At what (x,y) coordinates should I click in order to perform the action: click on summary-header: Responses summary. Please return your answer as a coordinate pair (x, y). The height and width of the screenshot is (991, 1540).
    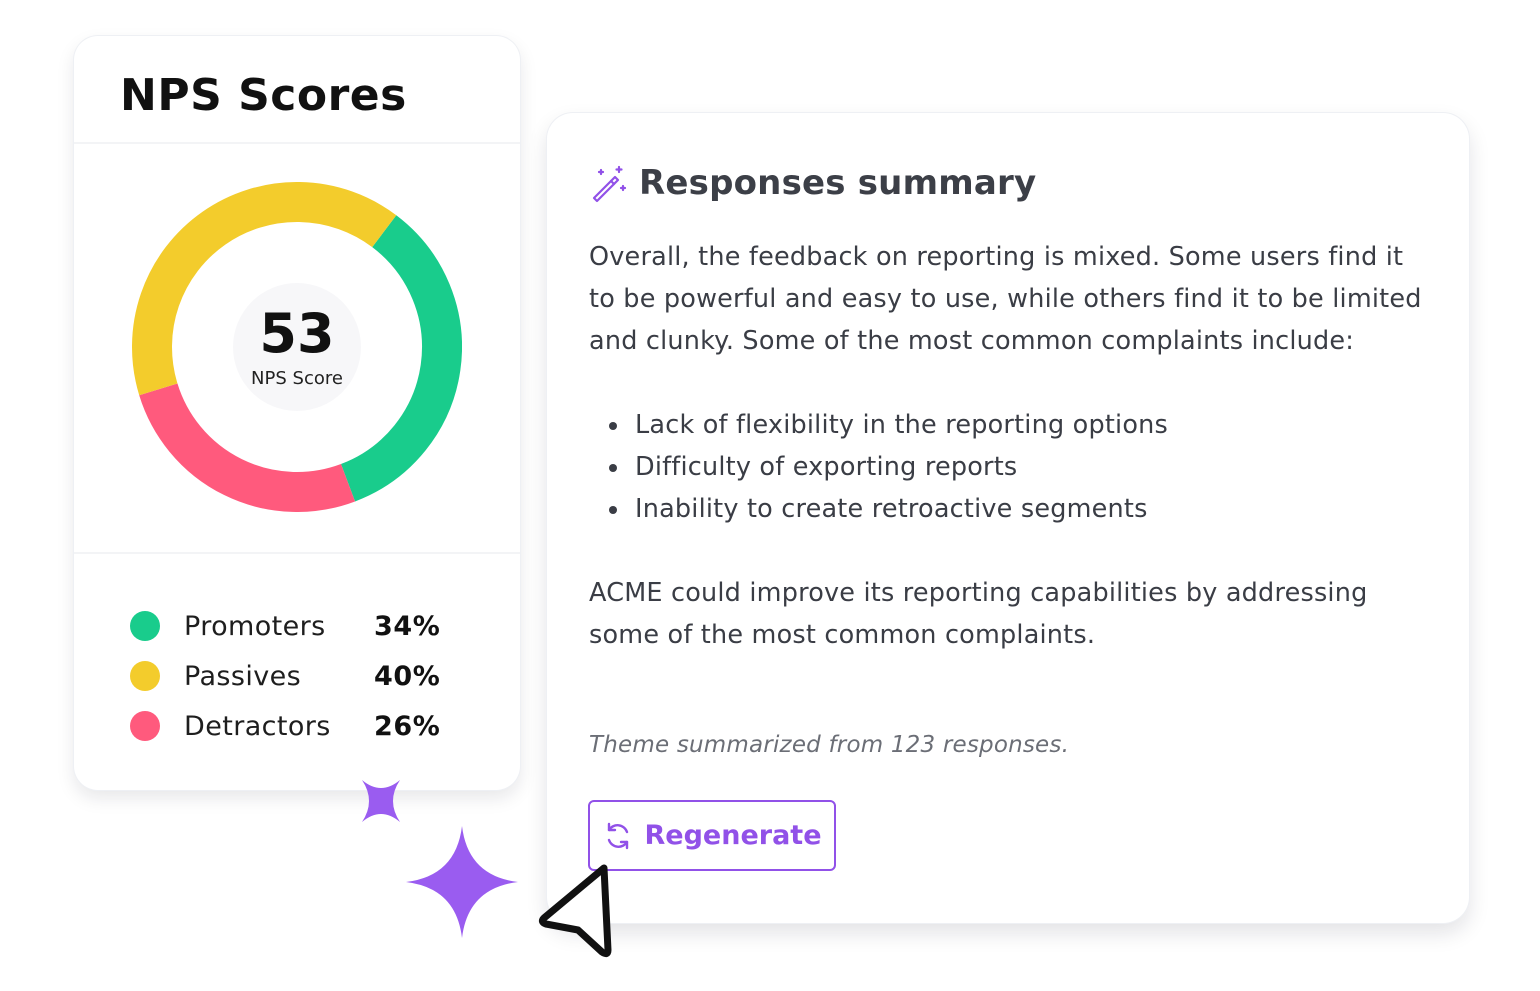
    Looking at the image, I should click on (812, 183).